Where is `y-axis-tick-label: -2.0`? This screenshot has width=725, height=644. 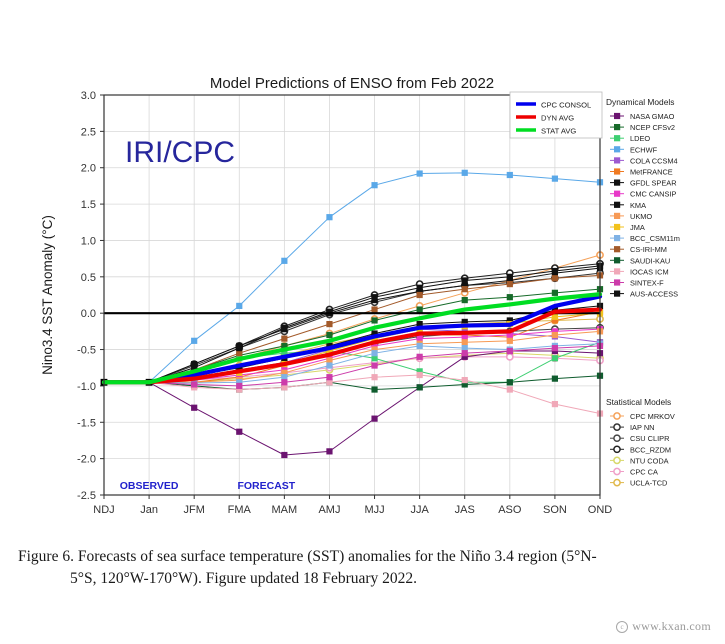
y-axis-tick-label: -2.0 is located at coordinates (86, 460).